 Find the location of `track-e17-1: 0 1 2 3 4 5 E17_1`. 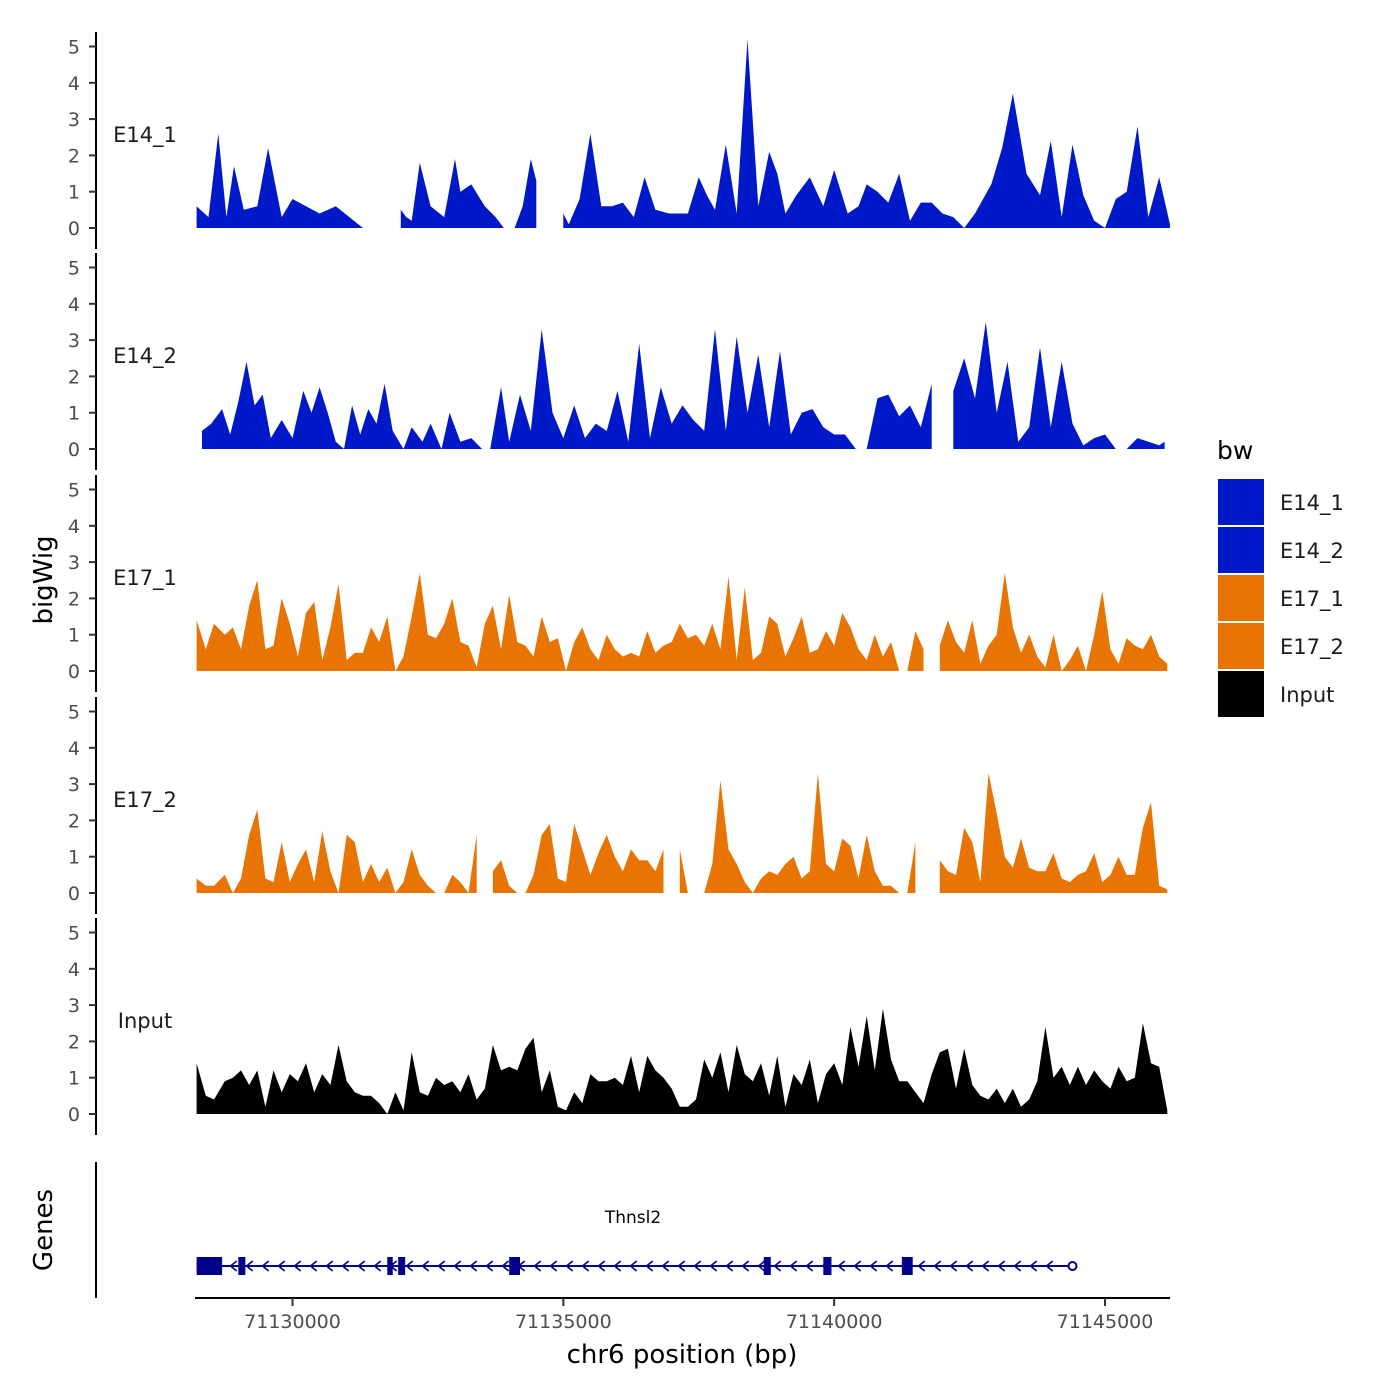

track-e17-1: 0 1 2 3 4 5 E17_1 is located at coordinates (618, 583).